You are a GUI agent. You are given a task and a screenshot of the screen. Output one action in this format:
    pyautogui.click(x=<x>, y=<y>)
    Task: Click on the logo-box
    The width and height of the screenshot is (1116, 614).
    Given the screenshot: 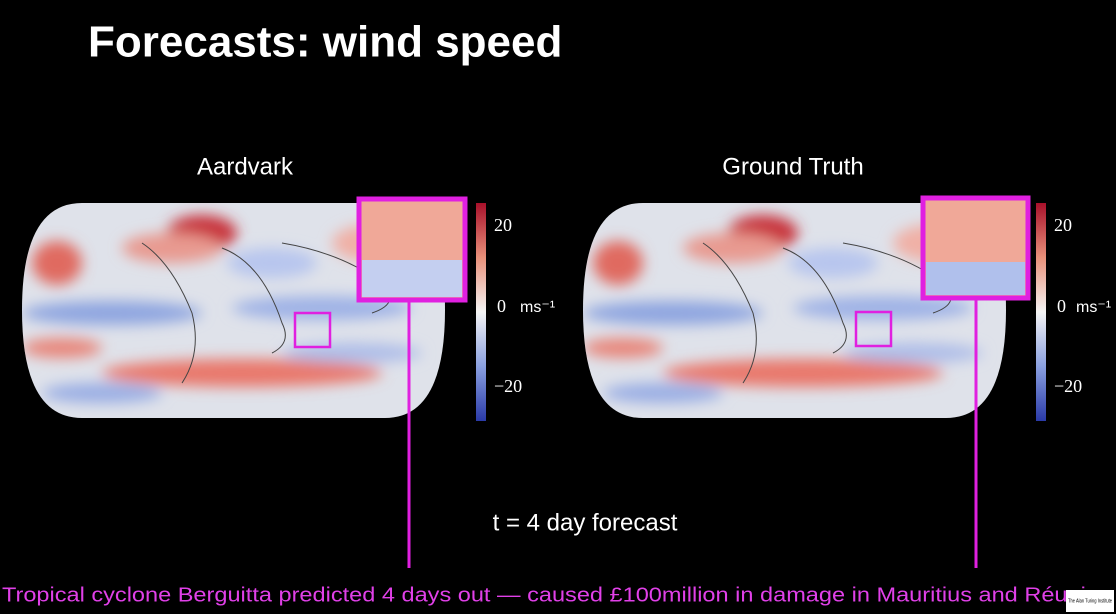 What is the action you would take?
    pyautogui.click(x=1090, y=601)
    